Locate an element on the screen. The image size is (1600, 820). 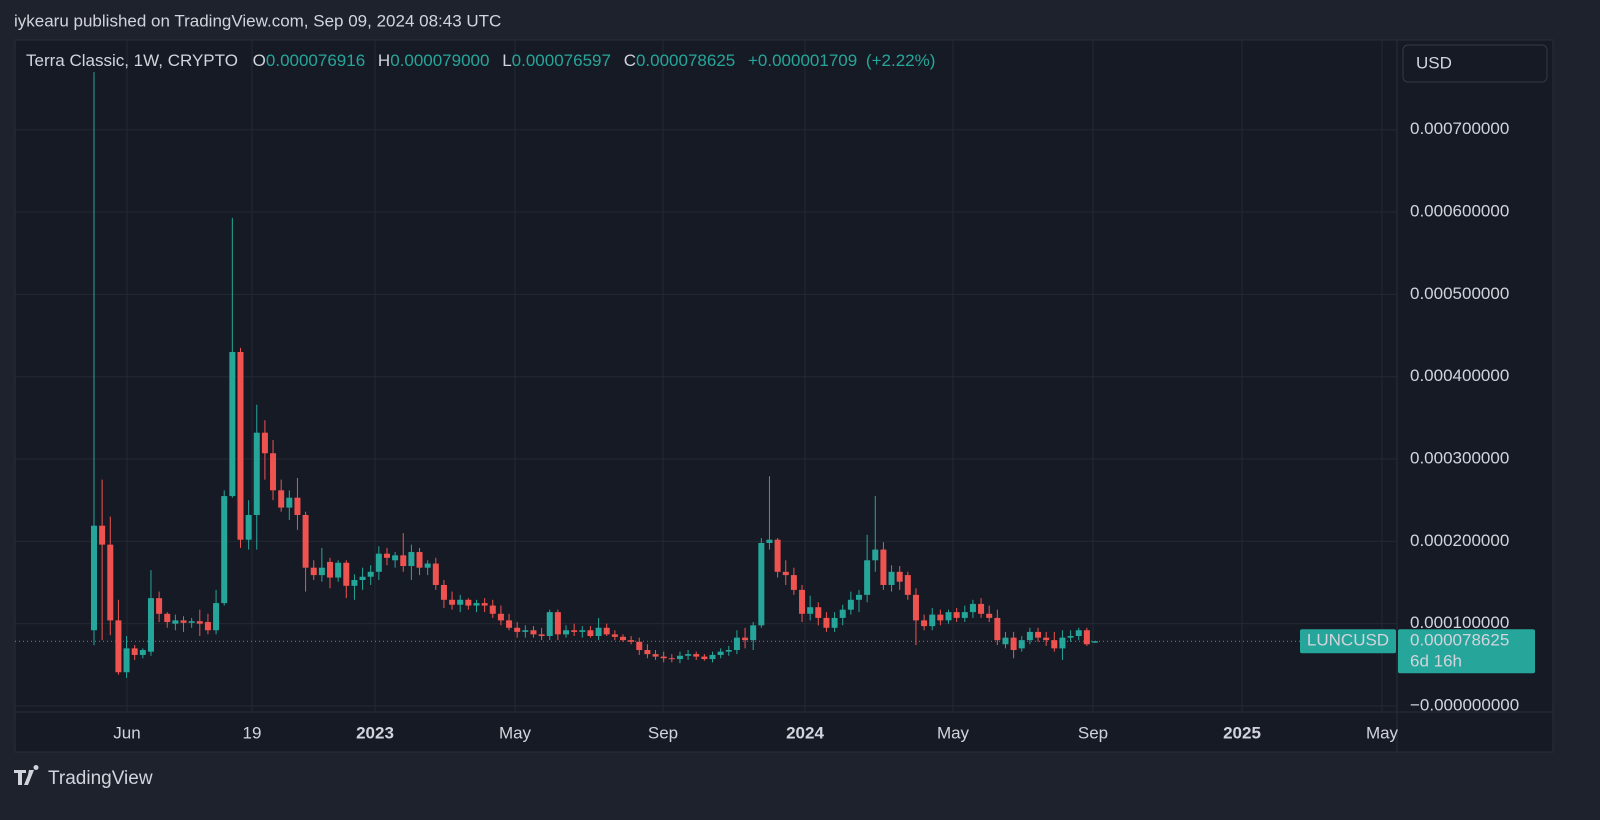
ohlc-key: L is located at coordinates (506, 60).